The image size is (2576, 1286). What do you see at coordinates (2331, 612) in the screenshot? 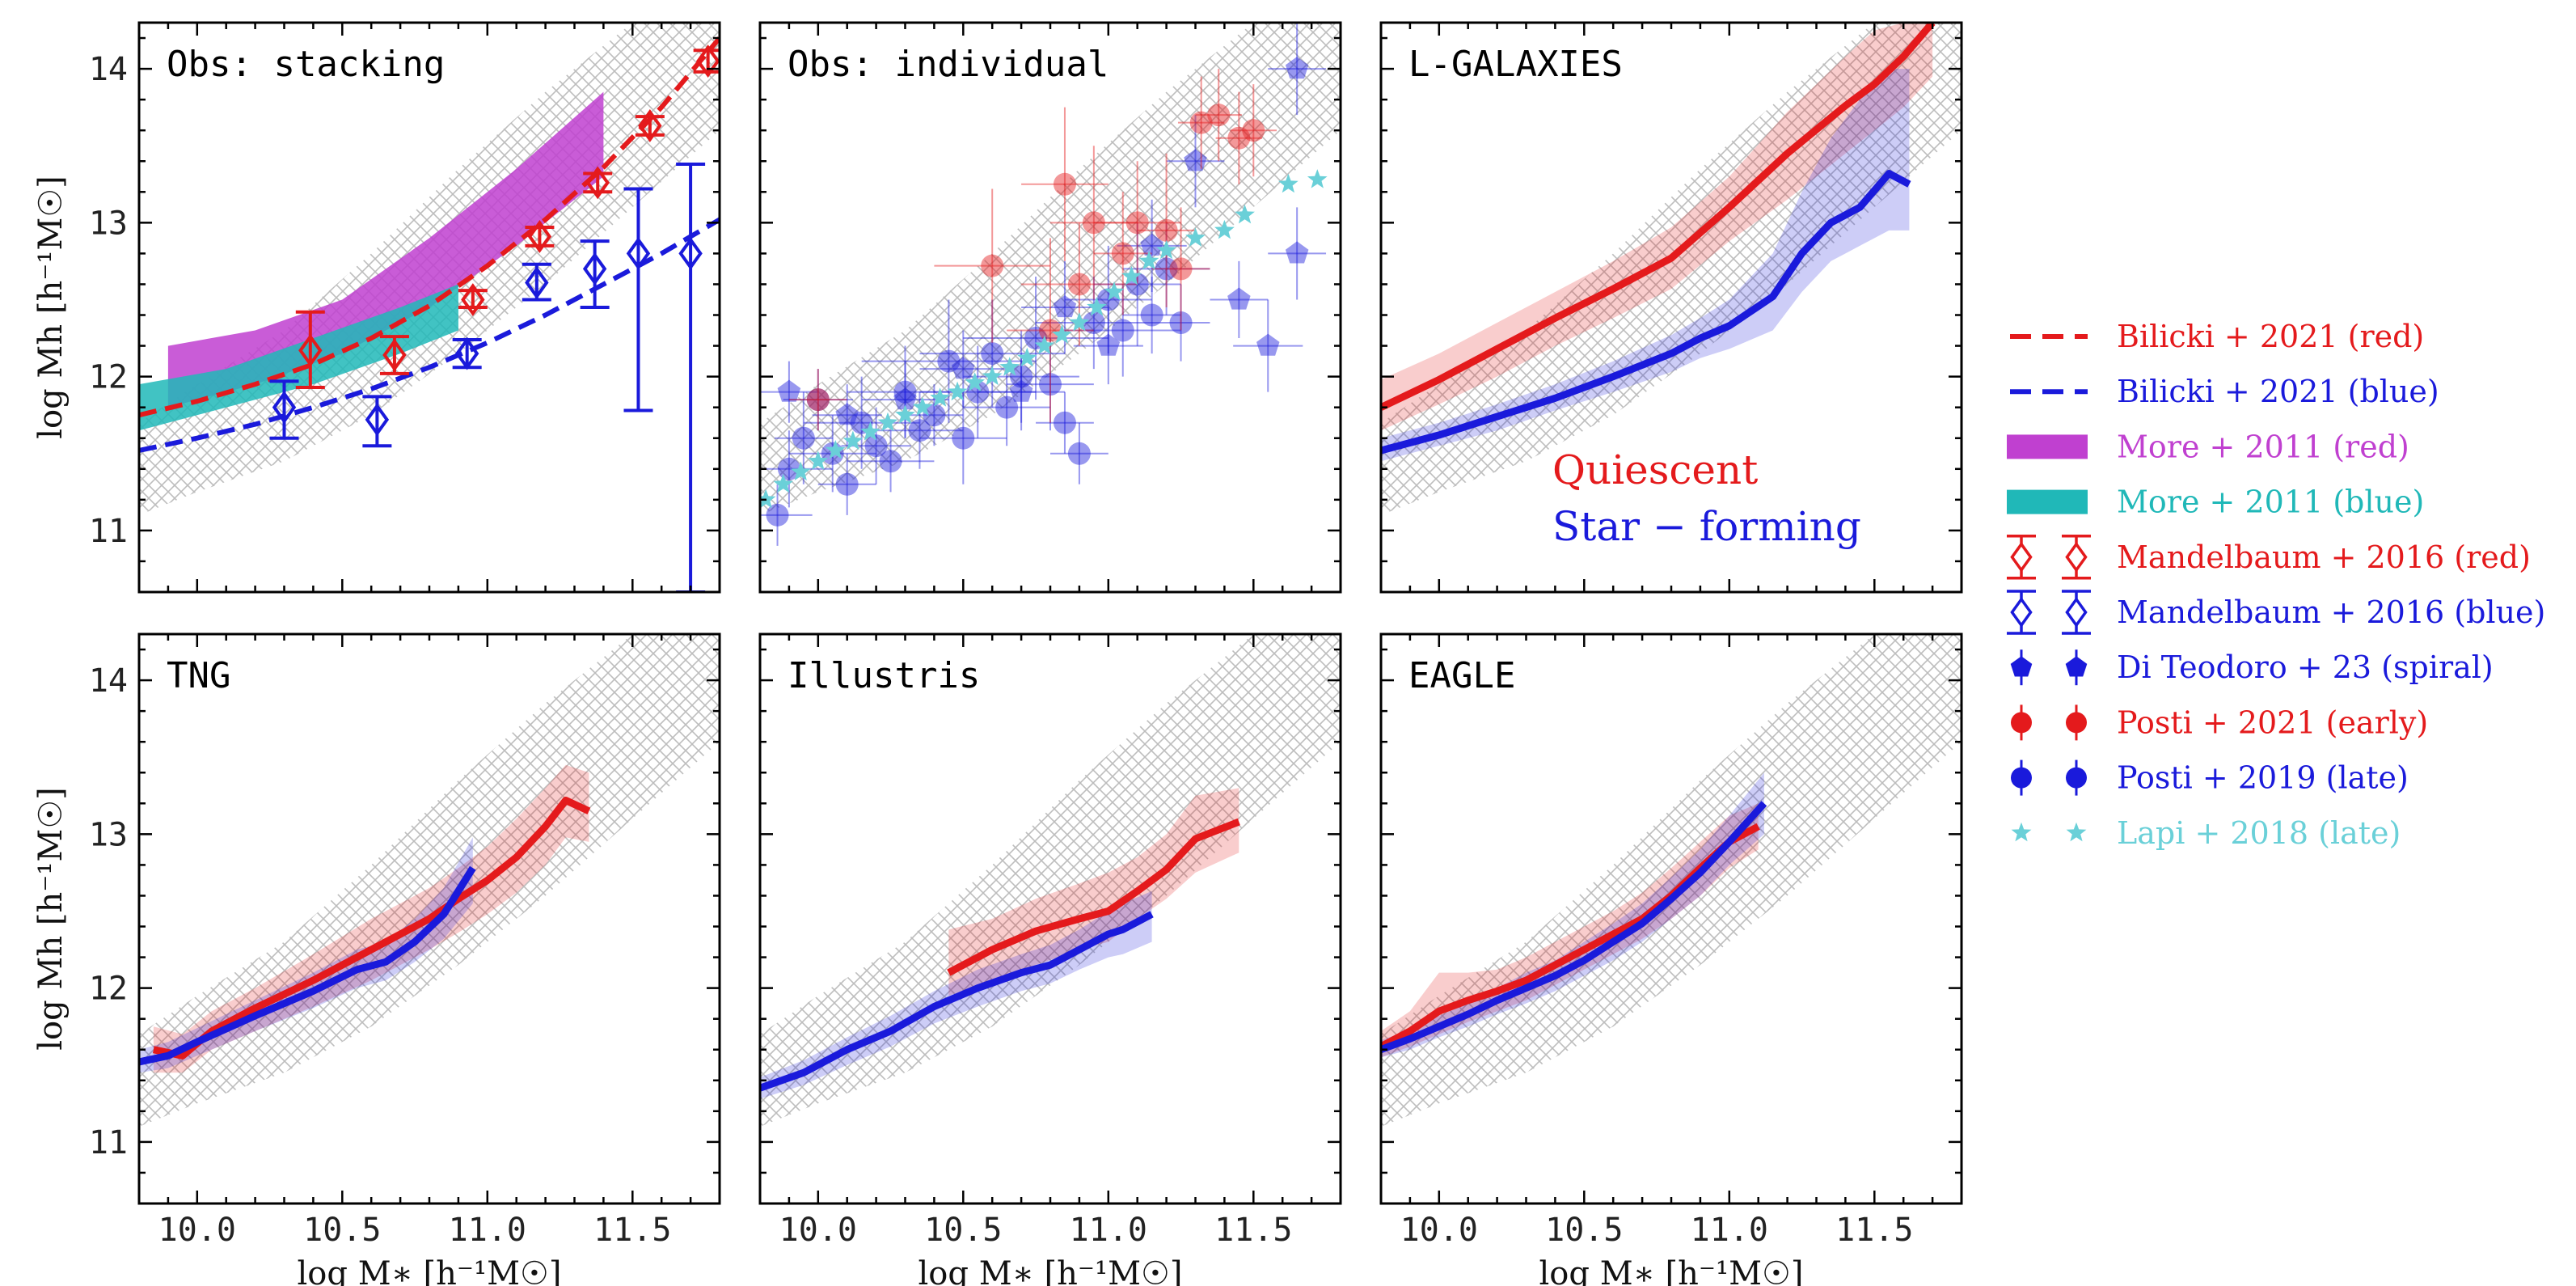
I see `legend-label: Mandelbaum + 2016 (blue)` at bounding box center [2331, 612].